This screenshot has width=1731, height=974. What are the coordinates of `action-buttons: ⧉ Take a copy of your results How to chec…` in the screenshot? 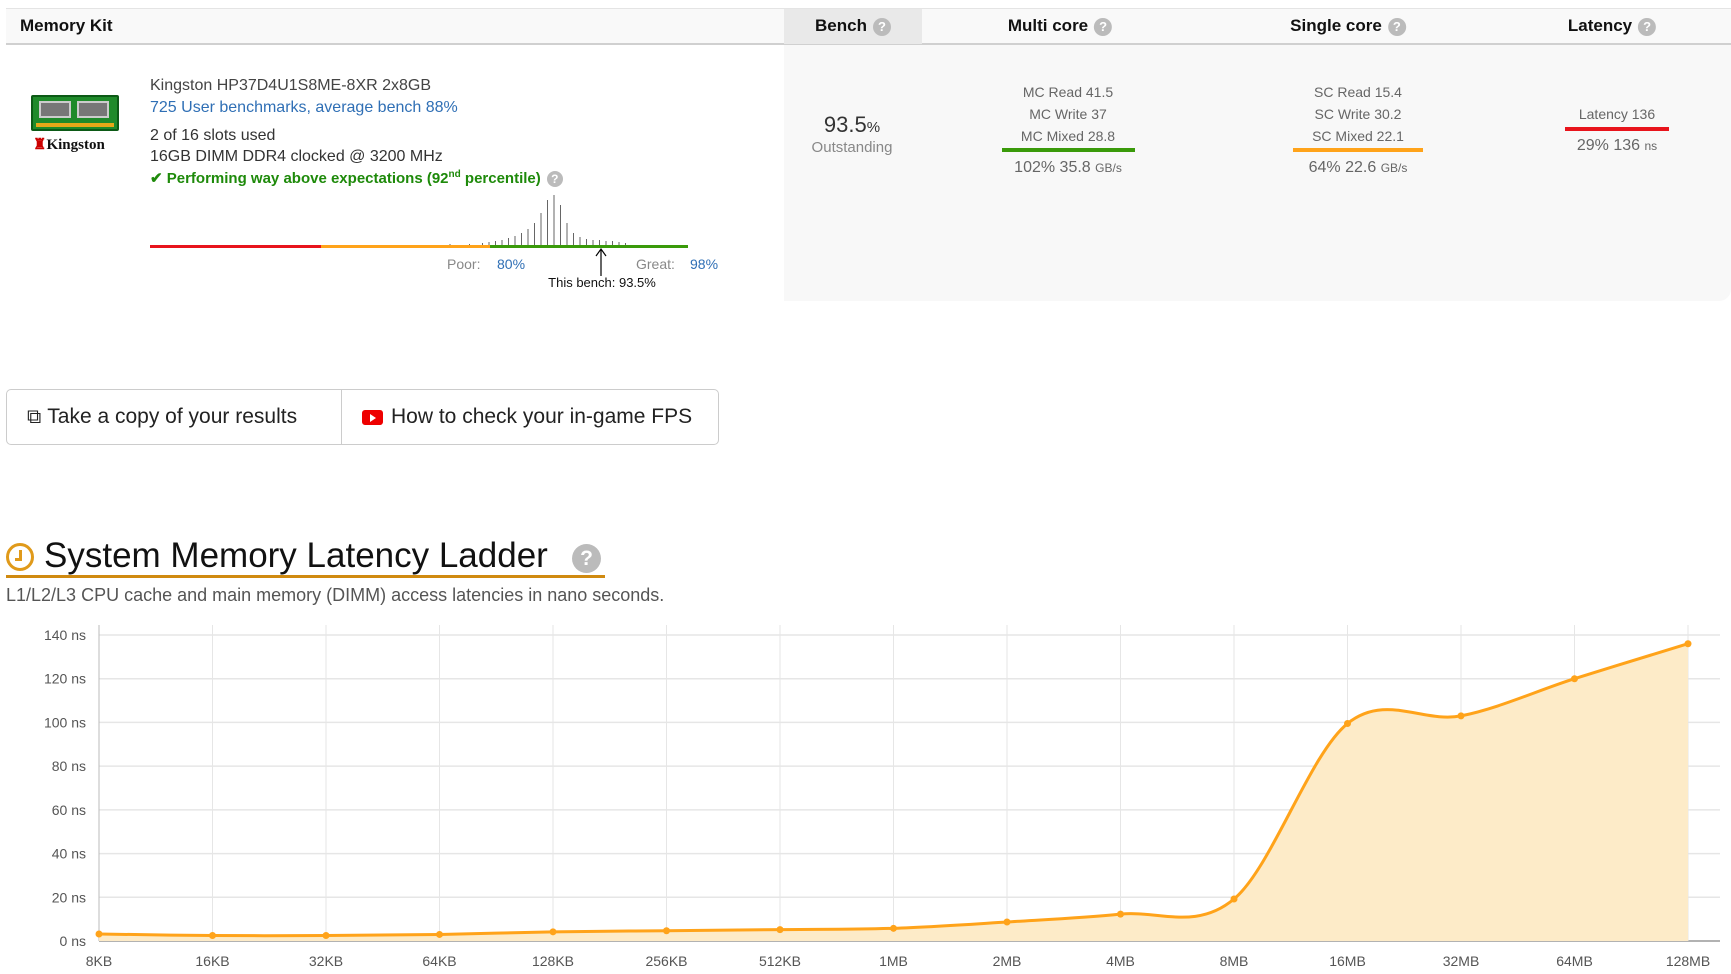 It's located at (362, 417).